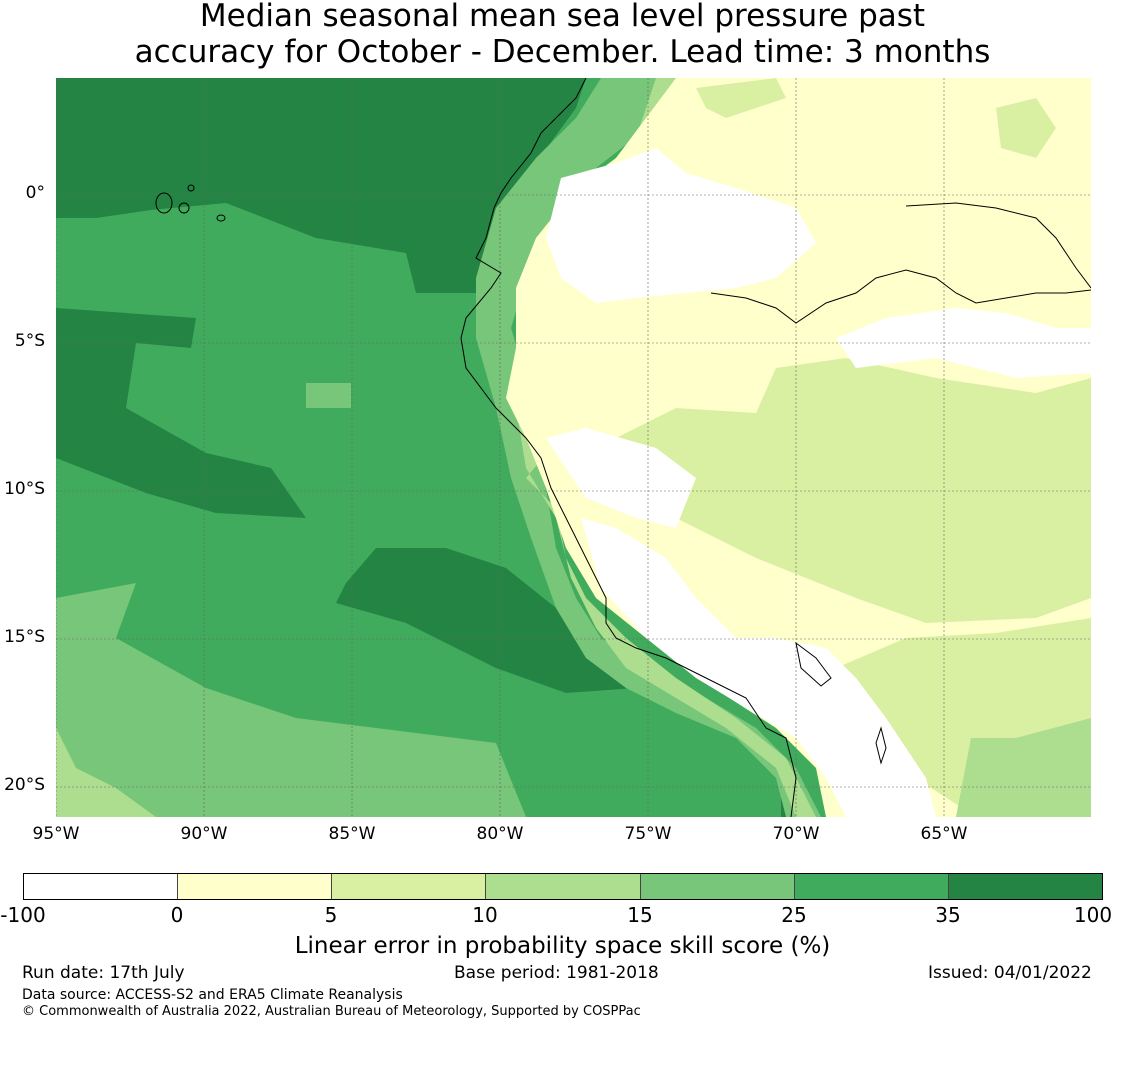 This screenshot has height=1065, width=1125. Describe the element at coordinates (998, 245) in the screenshot. I see `river-amazon` at that location.